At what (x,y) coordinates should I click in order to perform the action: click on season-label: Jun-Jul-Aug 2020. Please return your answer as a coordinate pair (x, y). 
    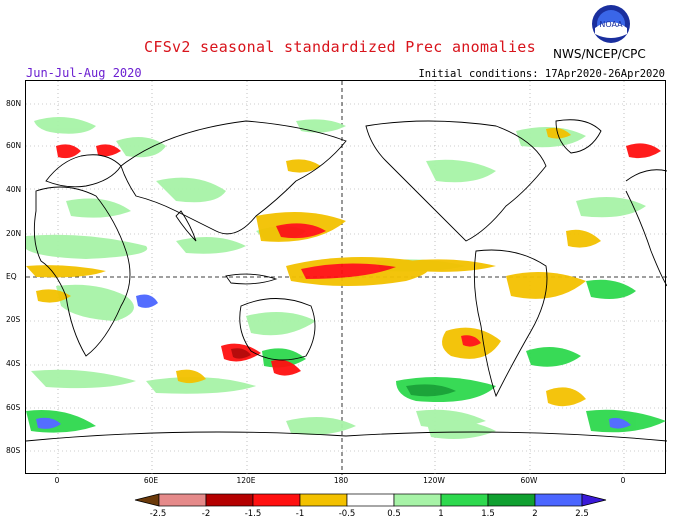
    Looking at the image, I should click on (84, 73).